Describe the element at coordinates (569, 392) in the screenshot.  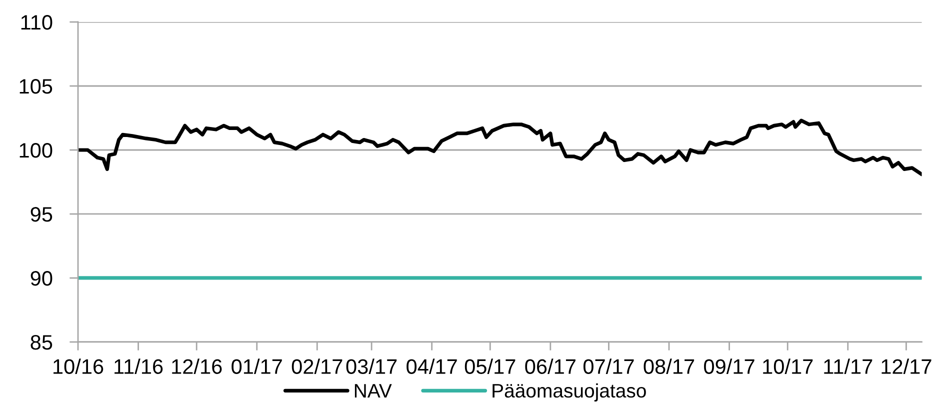
I see `legend-label: Pääomasuojataso` at that location.